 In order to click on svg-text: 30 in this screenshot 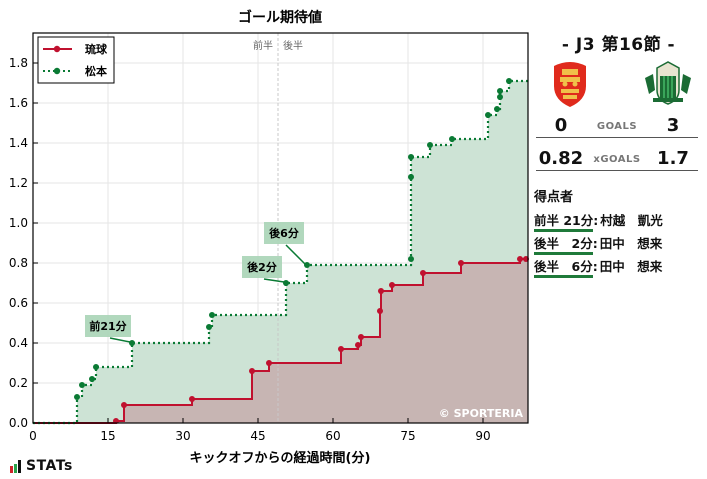, I will do `click(182, 436)`.